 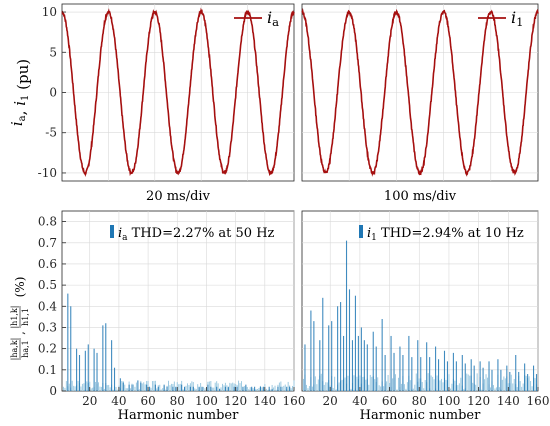 I want to click on ylabel-frac-a-num: |ha,k|, so click(x=14, y=349).